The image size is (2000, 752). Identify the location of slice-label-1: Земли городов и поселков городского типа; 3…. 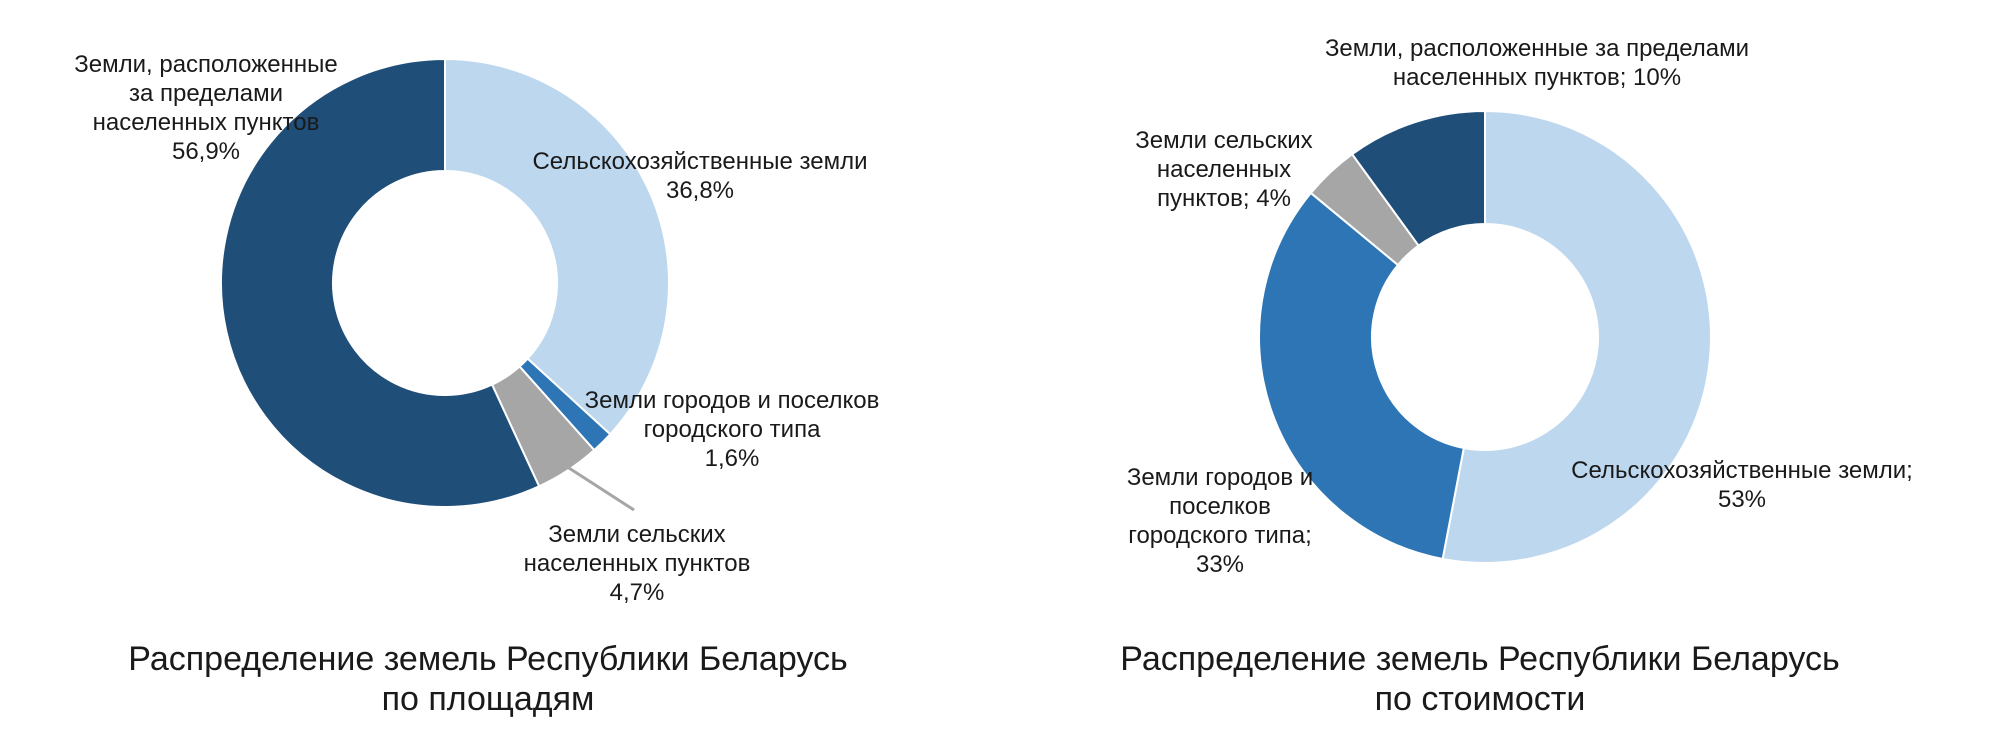
(1220, 521).